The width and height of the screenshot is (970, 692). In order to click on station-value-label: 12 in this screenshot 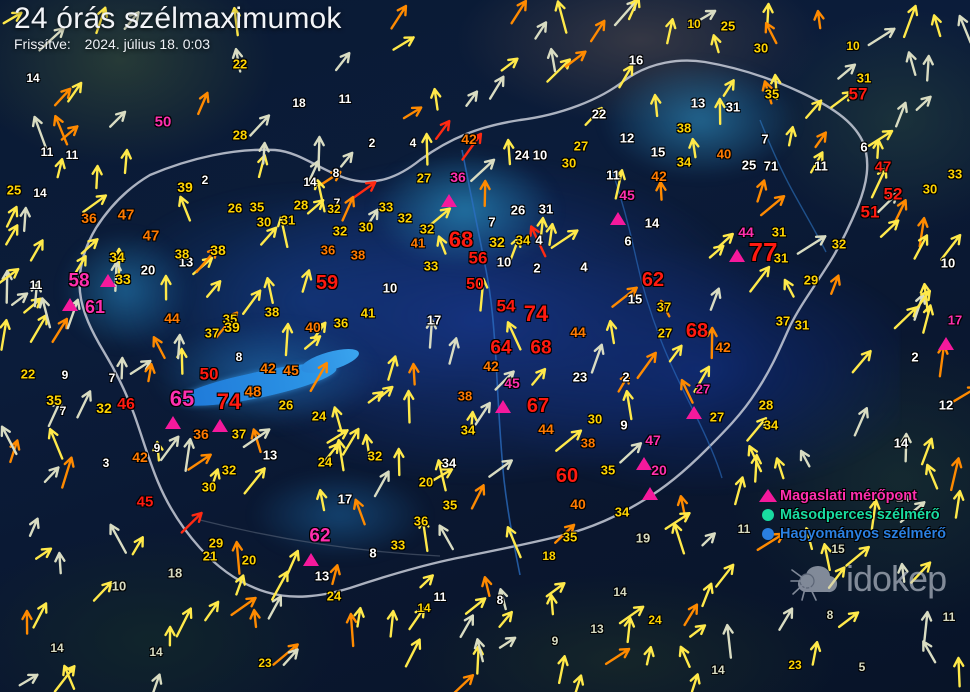, I will do `click(946, 405)`.